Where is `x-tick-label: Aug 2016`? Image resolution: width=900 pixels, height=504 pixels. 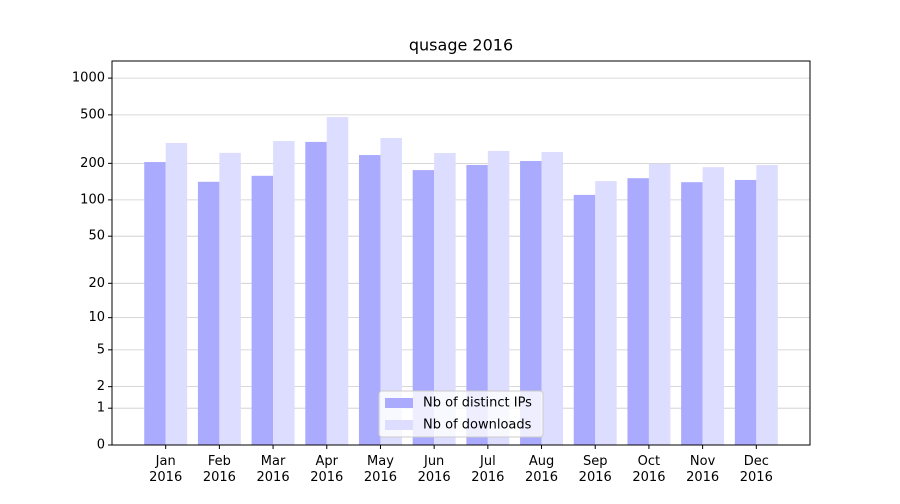 x-tick-label: Aug 2016 is located at coordinates (541, 469).